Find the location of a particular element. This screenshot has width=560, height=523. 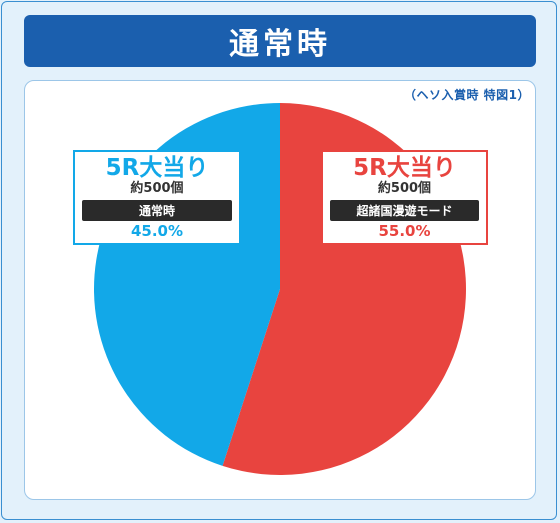

slice-label-red: 5R大当り 約500個 超諸国漫遊モード 55.0% is located at coordinates (404, 197).